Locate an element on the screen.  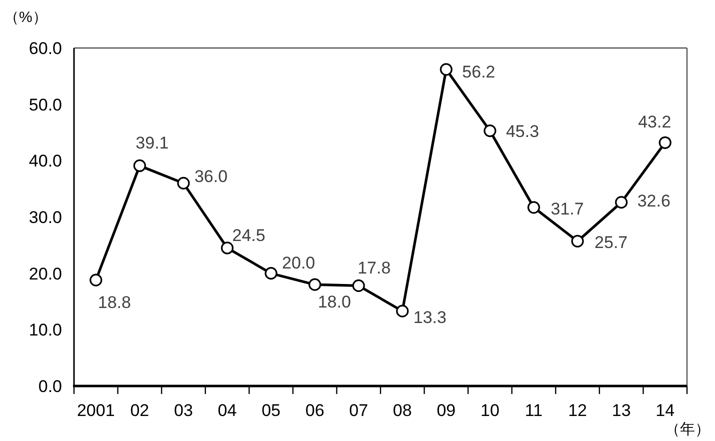
y-tick-label: 30.0 is located at coordinates (45, 217).